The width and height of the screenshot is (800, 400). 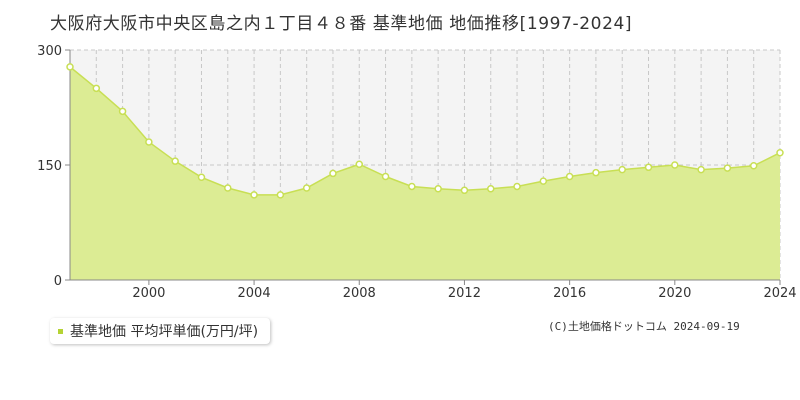 What do you see at coordinates (464, 293) in the screenshot?
I see `x-tick-label: 2012` at bounding box center [464, 293].